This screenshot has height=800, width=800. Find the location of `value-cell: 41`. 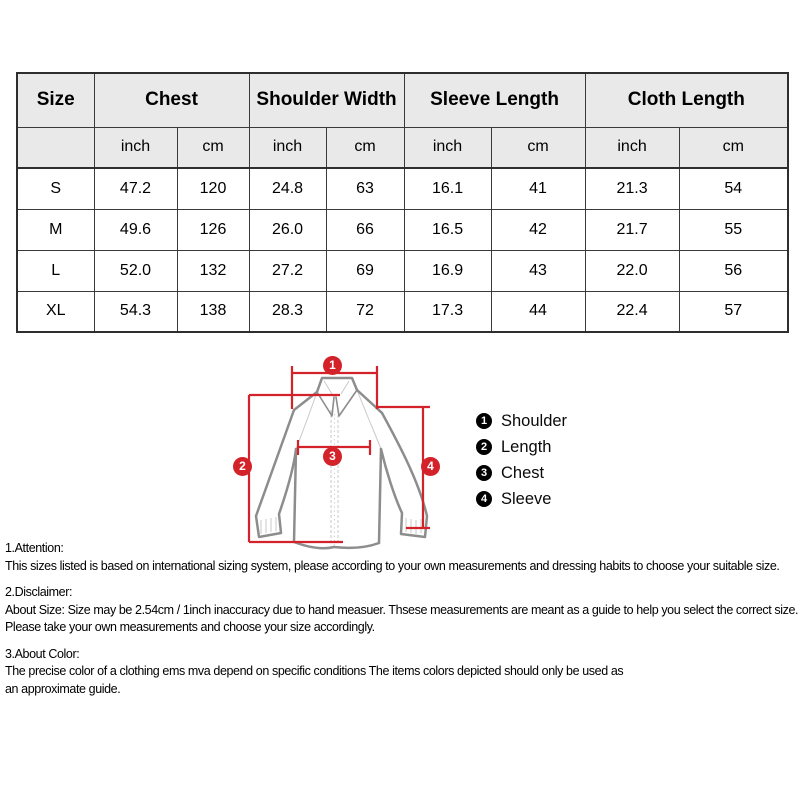

value-cell: 41 is located at coordinates (538, 188).